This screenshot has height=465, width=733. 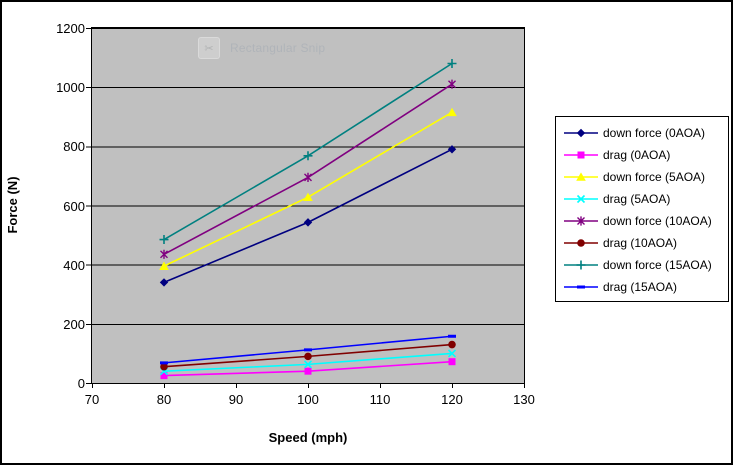 What do you see at coordinates (524, 399) in the screenshot?
I see `x-axis-tick-label: 130` at bounding box center [524, 399].